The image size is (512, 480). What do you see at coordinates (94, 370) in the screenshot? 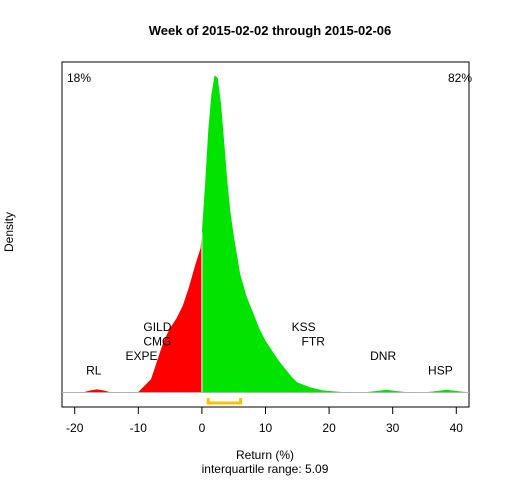
I see `outlier-label: RL` at bounding box center [94, 370].